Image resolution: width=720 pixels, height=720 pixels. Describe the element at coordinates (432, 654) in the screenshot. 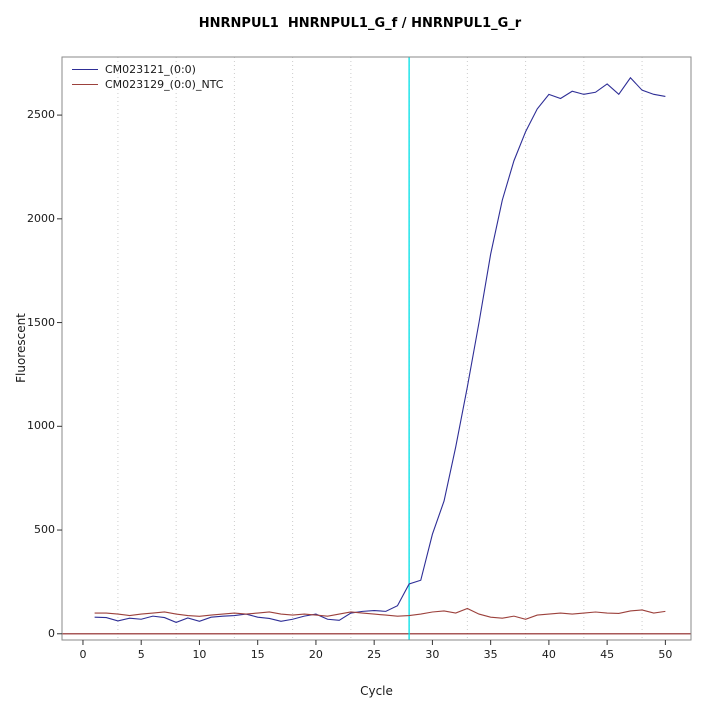

I see `x-tick-label: 30` at that location.